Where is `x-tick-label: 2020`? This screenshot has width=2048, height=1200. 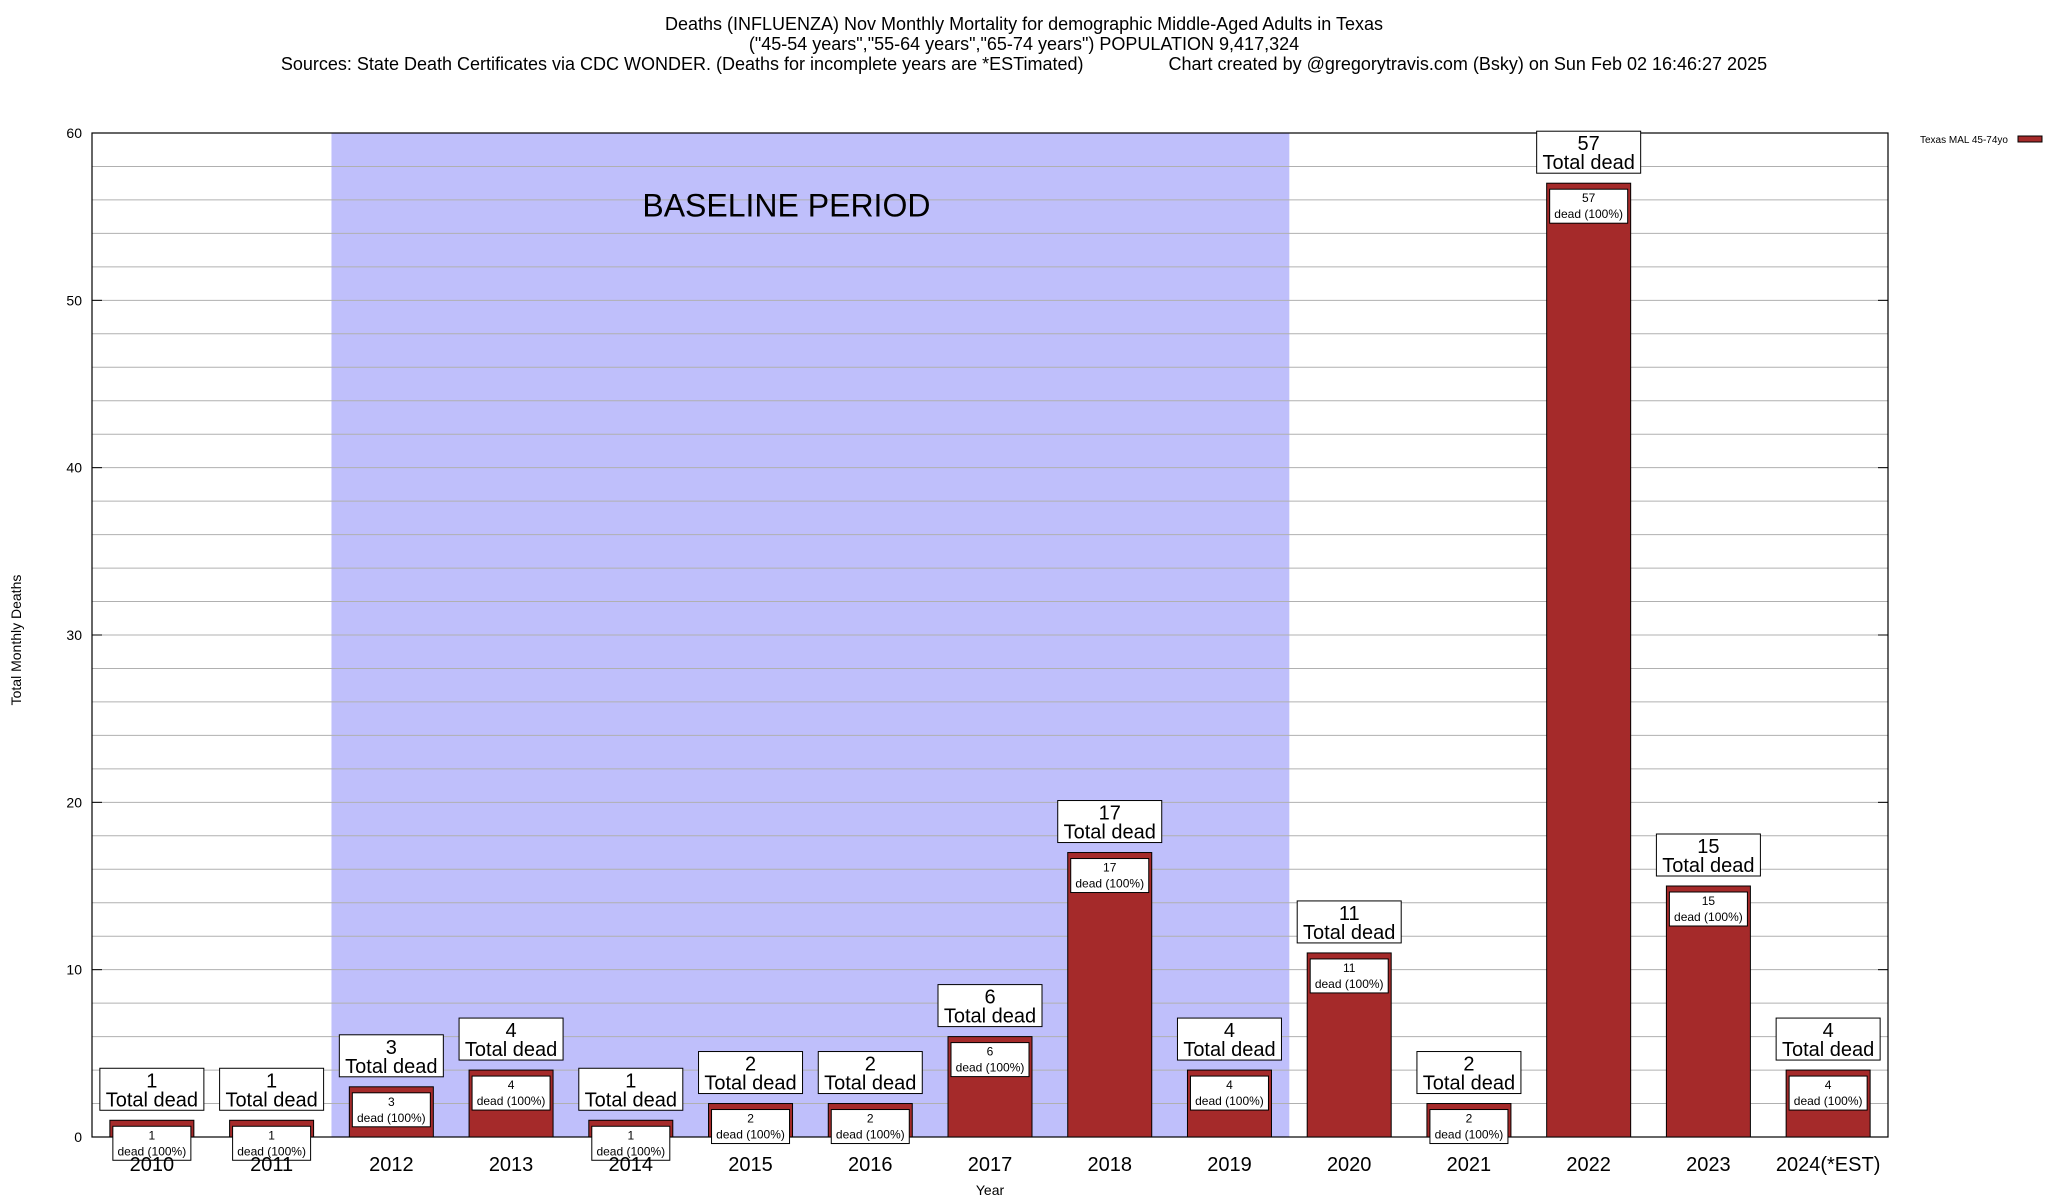
x-tick-label: 2020 is located at coordinates (1349, 1165).